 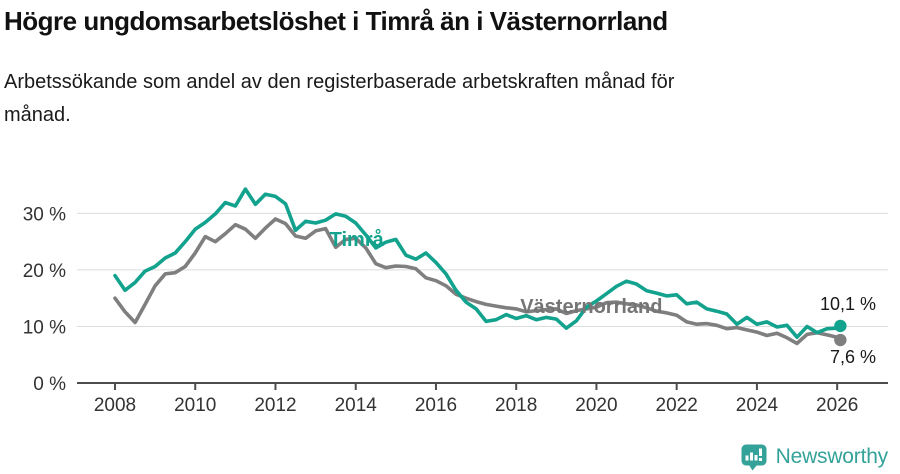 What do you see at coordinates (436, 405) in the screenshot?
I see `x-tick-label-2016: 2016` at bounding box center [436, 405].